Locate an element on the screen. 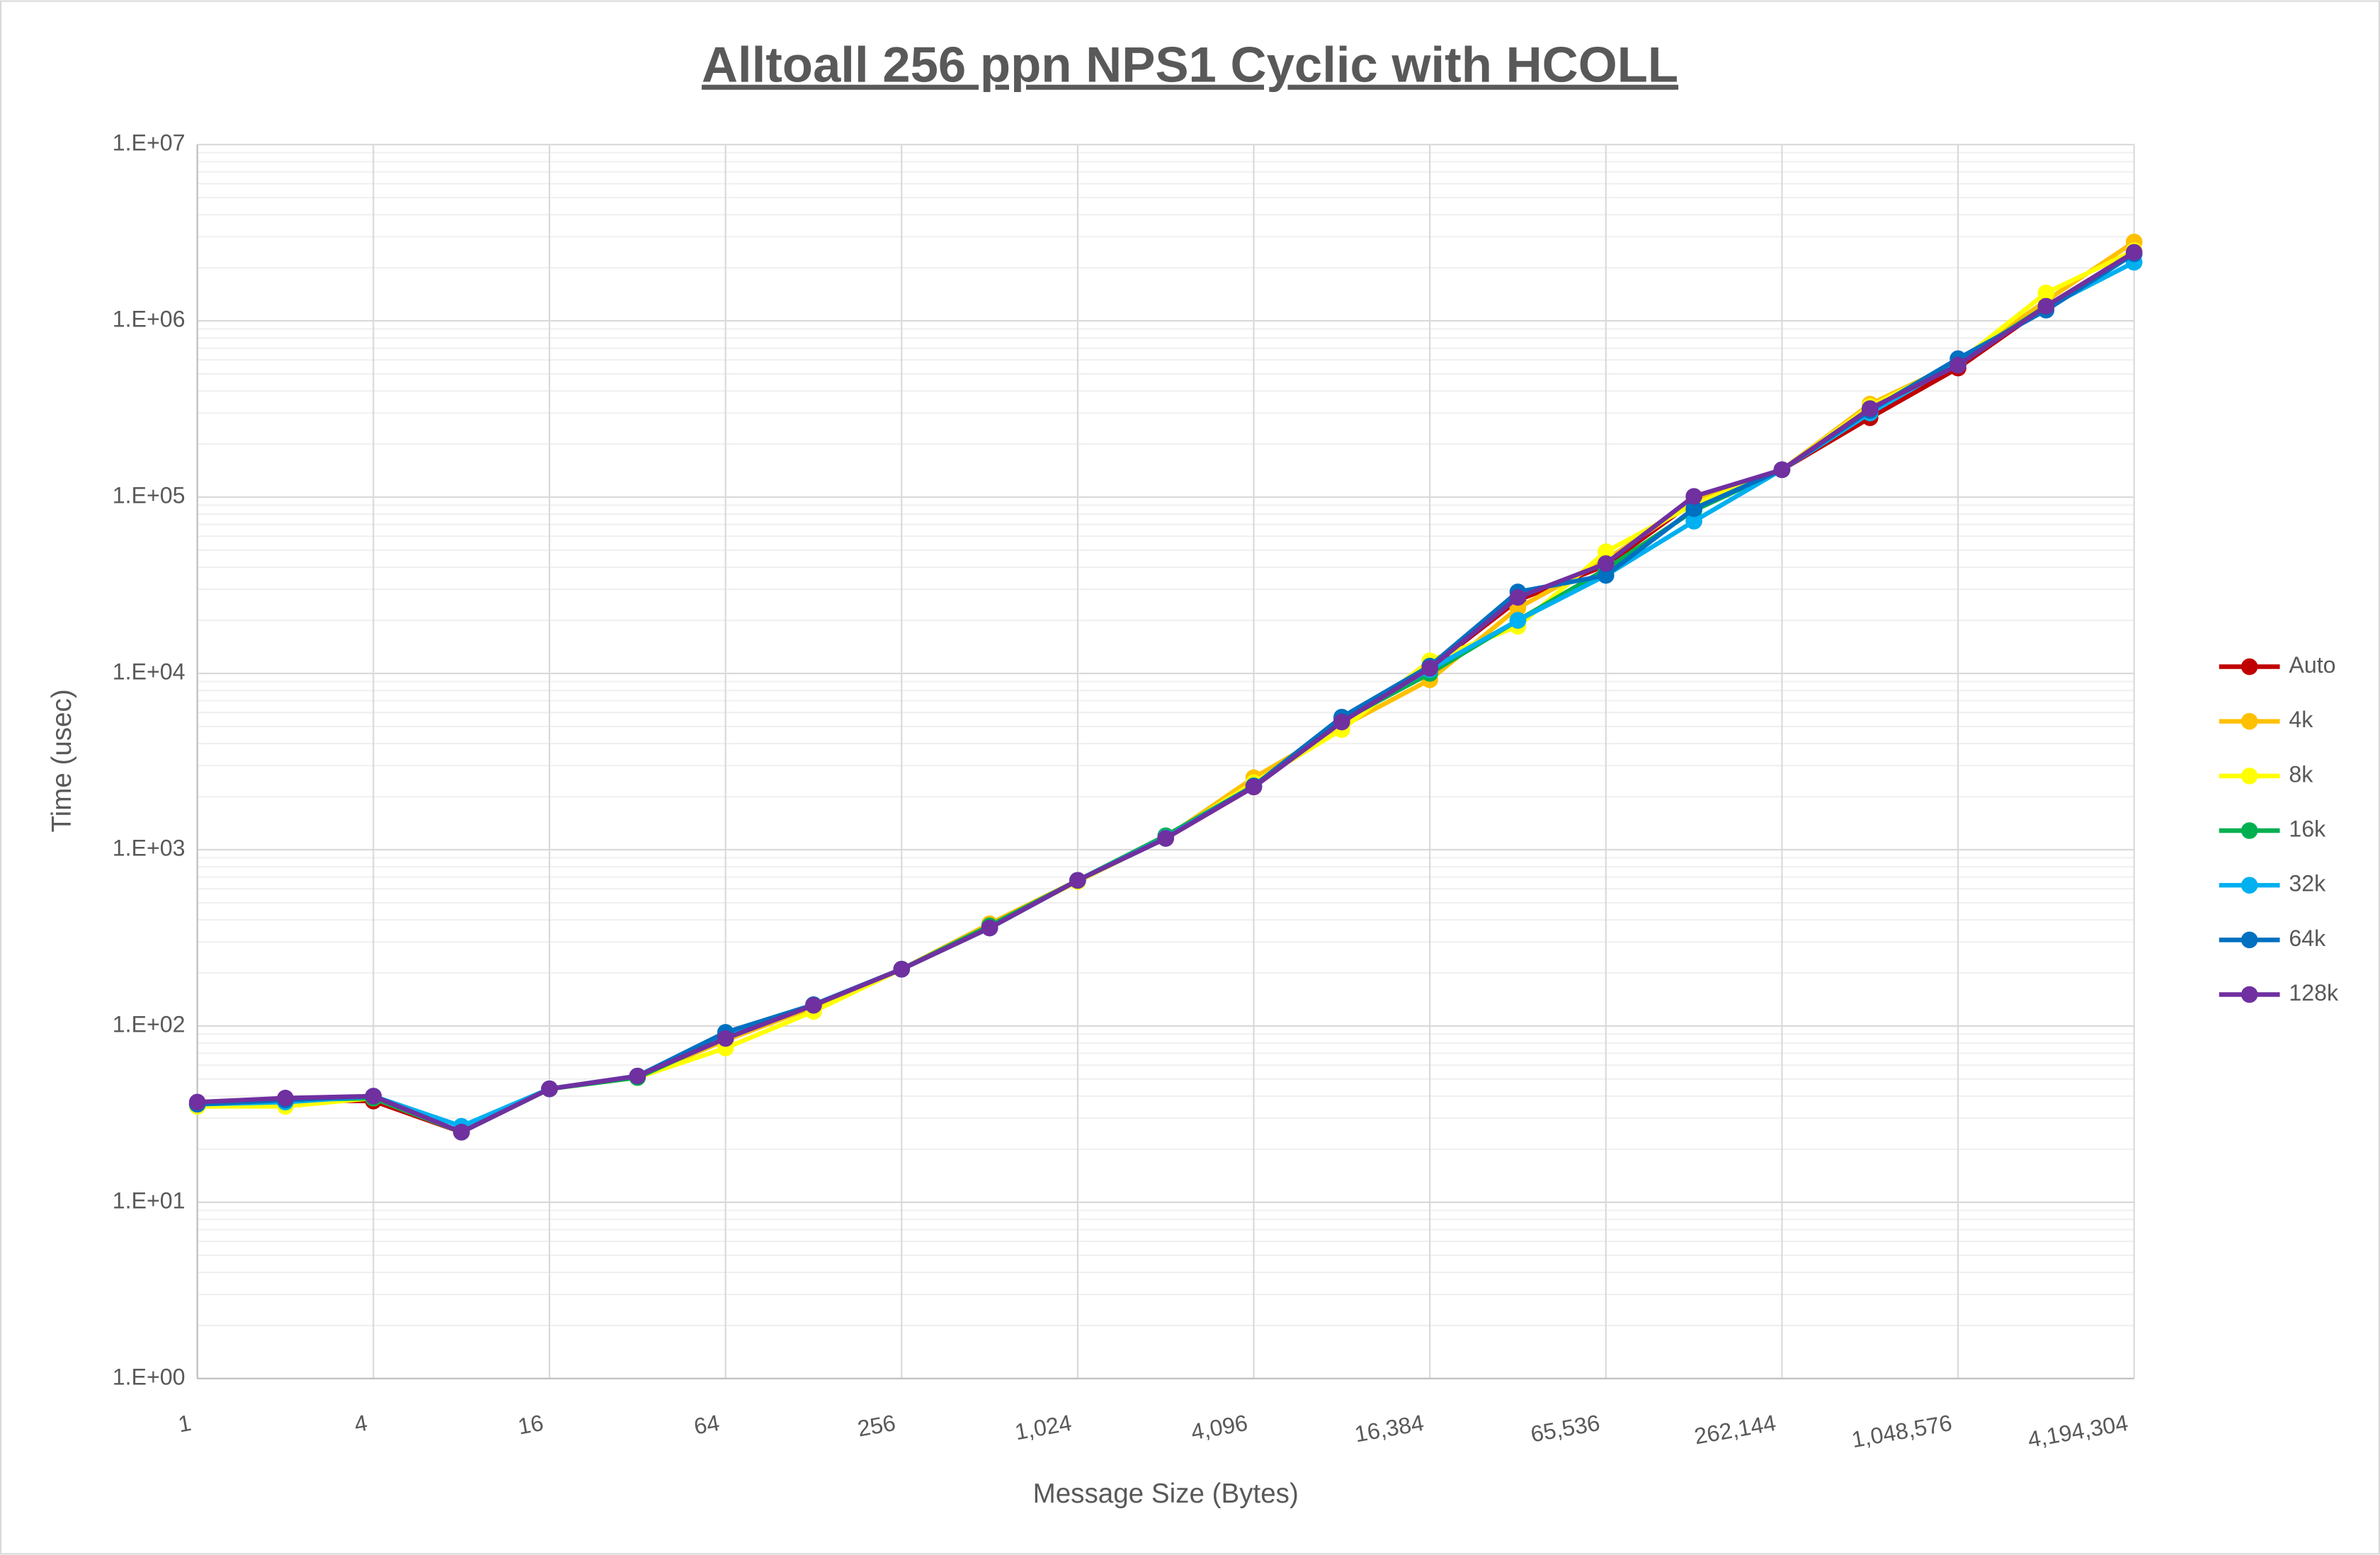  x-tick-label: 16 is located at coordinates (530, 1425).